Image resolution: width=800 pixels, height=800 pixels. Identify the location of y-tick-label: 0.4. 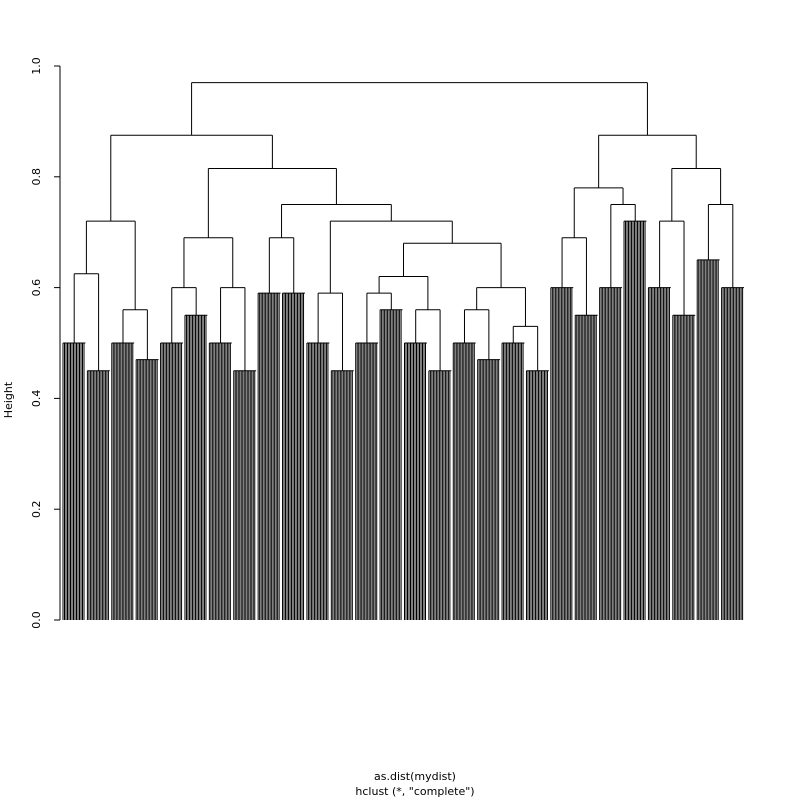
(36, 399).